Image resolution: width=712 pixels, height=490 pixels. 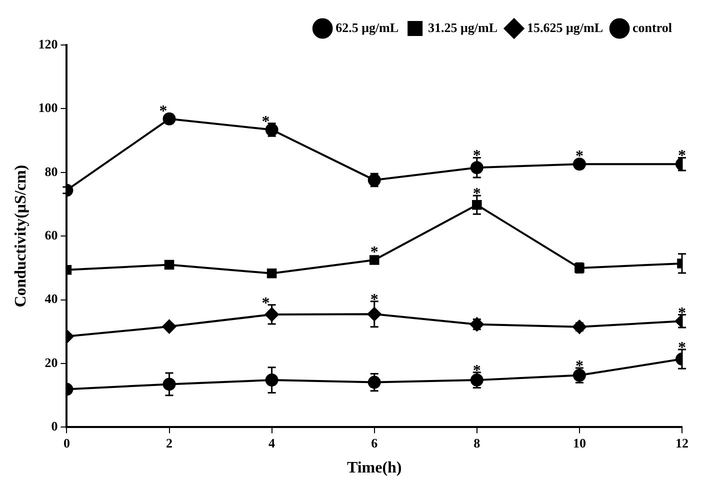 What do you see at coordinates (54, 426) in the screenshot?
I see `y-tick-label: 0` at bounding box center [54, 426].